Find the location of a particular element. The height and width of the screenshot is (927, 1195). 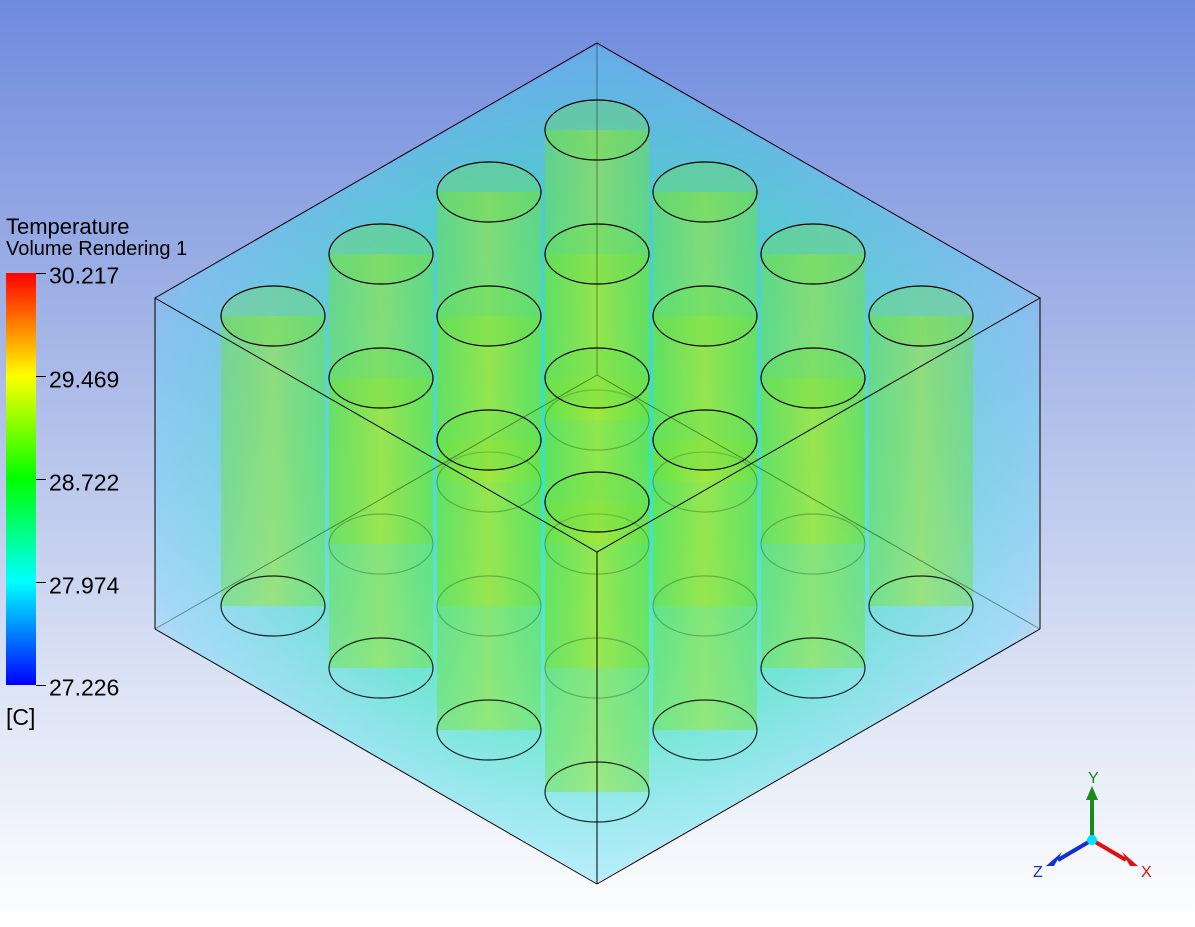

y-axis-label: Y is located at coordinates (1093, 778).